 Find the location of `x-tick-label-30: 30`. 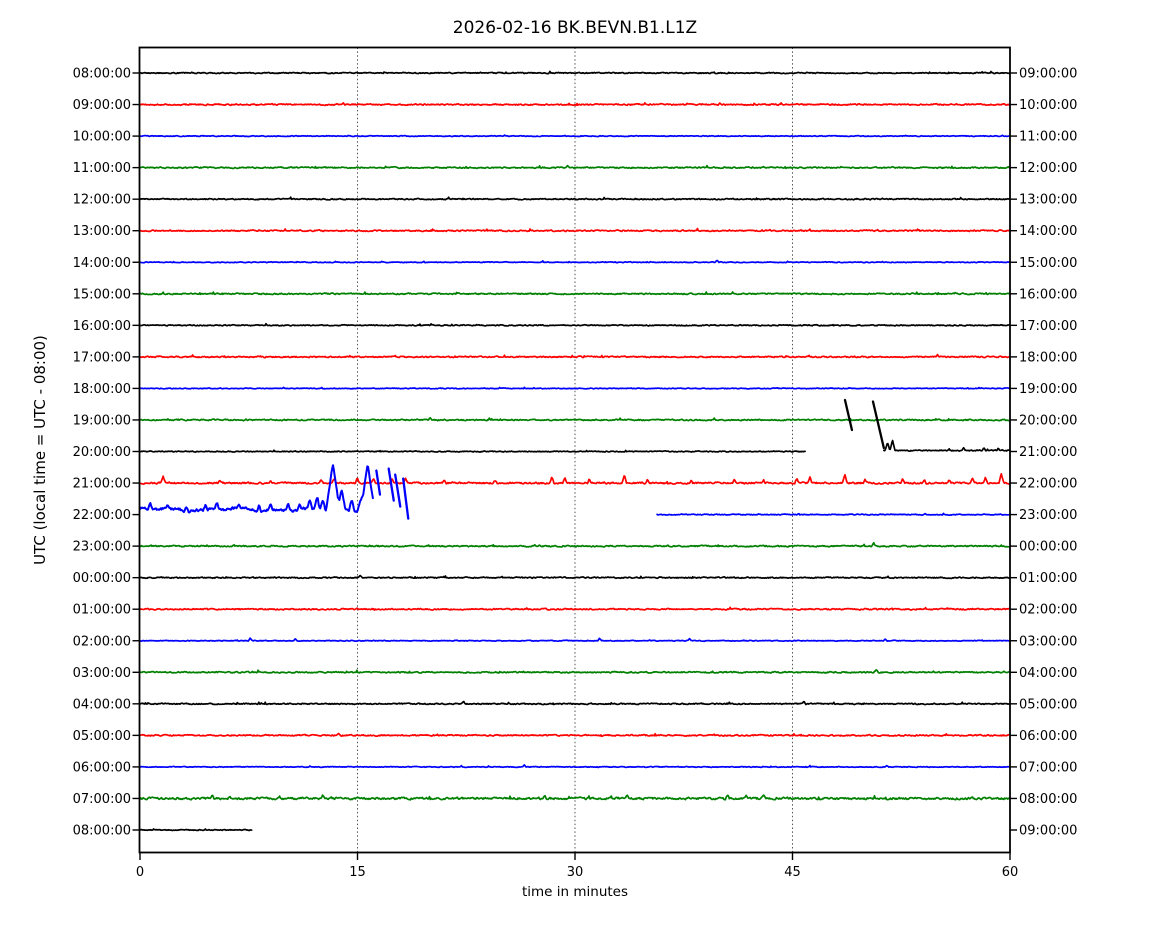

x-tick-label-30: 30 is located at coordinates (575, 872).